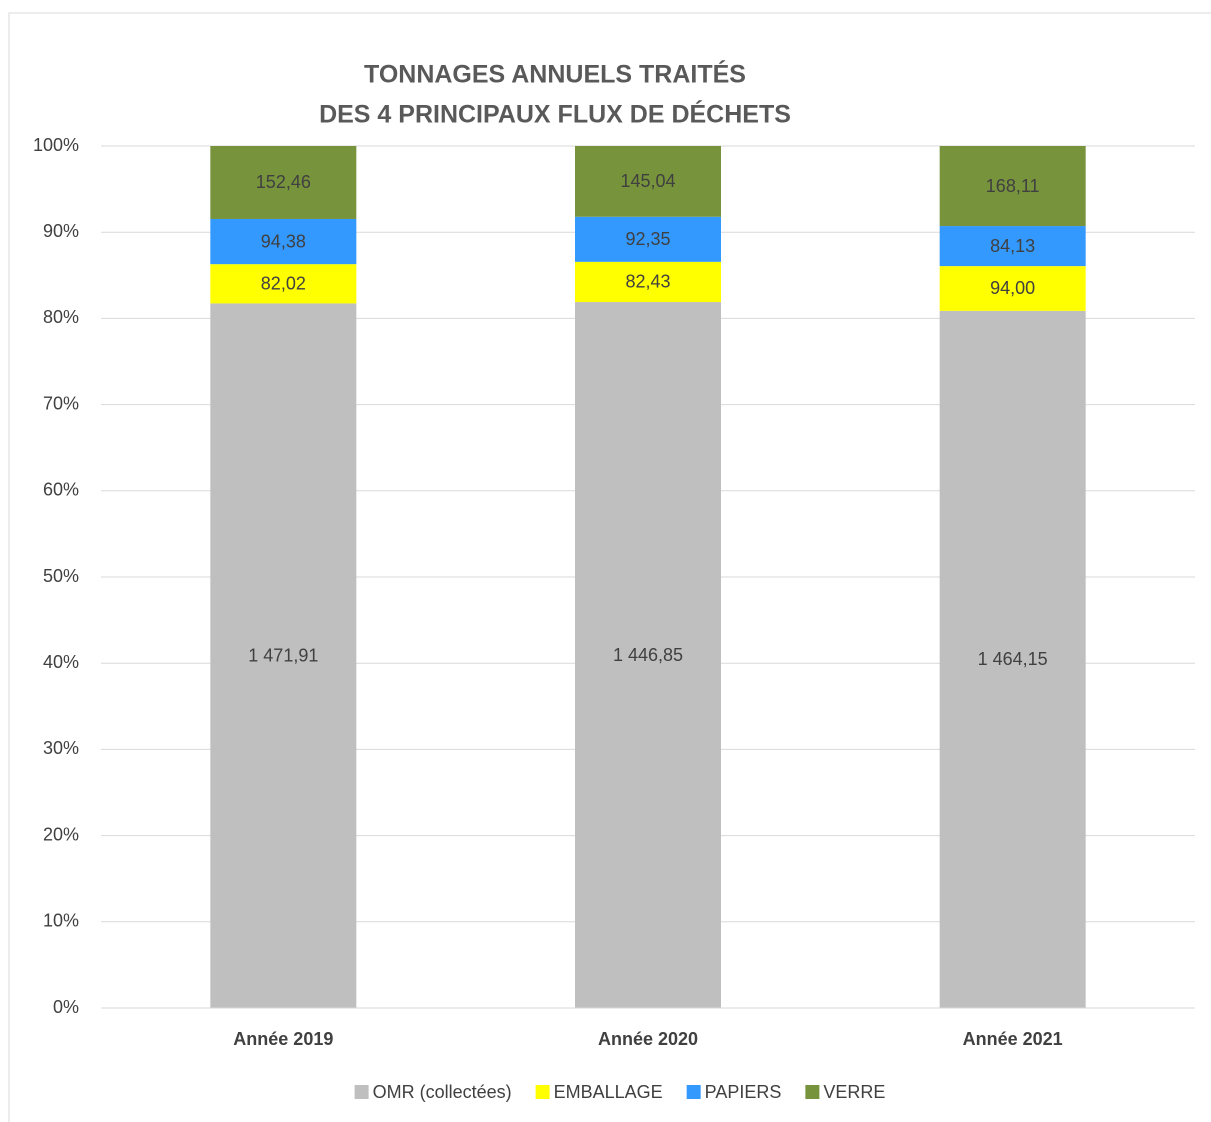 This screenshot has height=1122, width=1211. I want to click on data-label: 82,43, so click(647, 282).